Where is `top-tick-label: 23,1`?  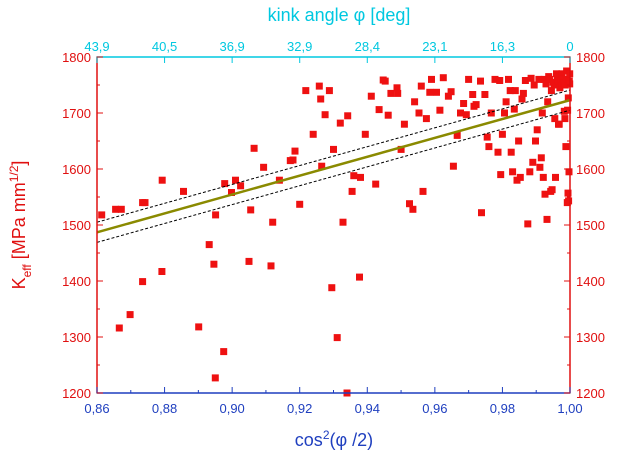
top-tick-label: 23,1 is located at coordinates (434, 46).